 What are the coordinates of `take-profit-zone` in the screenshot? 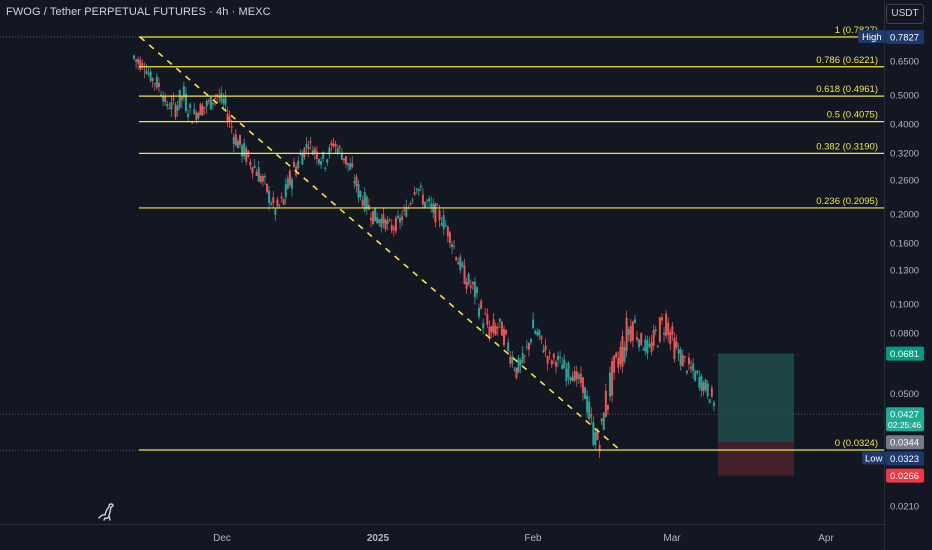 It's located at (756, 398).